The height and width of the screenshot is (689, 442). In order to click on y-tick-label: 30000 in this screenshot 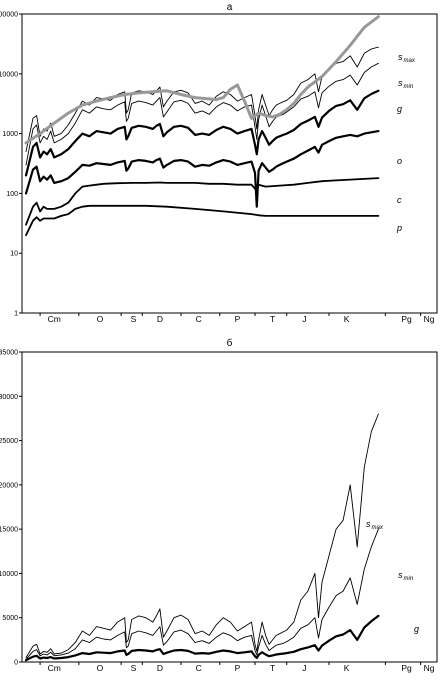, I will do `click(9, 397)`.